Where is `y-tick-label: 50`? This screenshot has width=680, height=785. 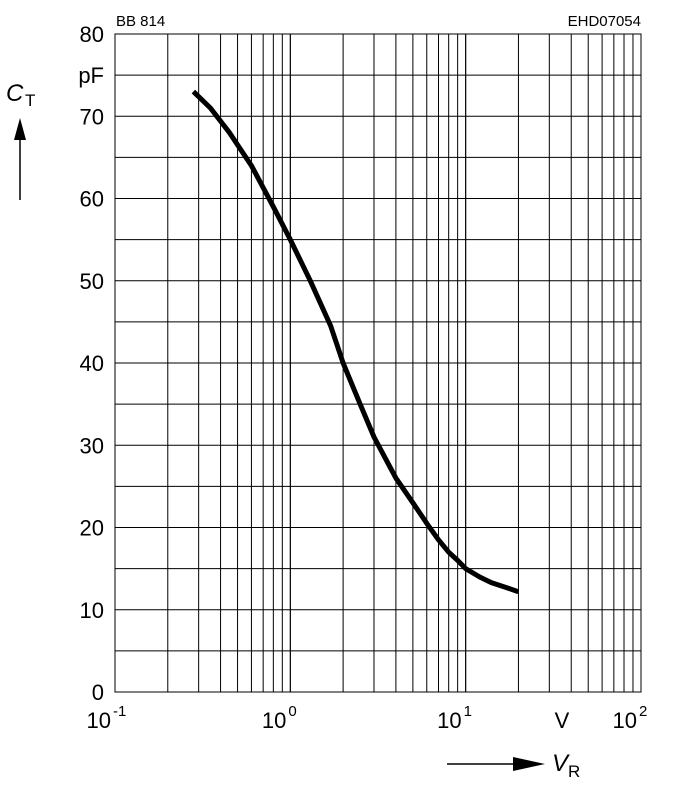 y-tick-label: 50 is located at coordinates (92, 281).